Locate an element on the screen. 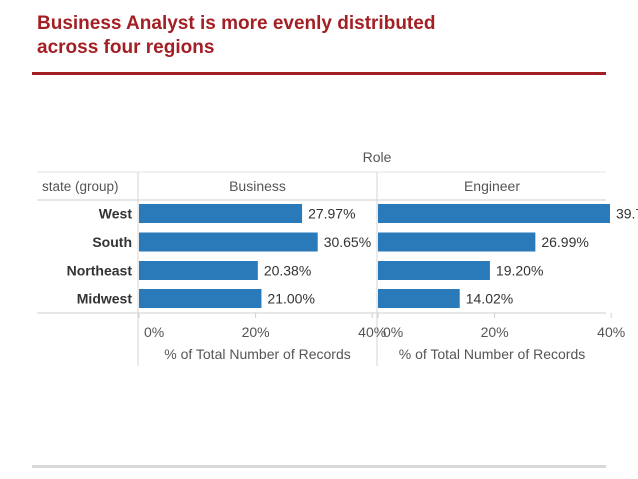 This screenshot has height=479, width=638. x-axis-title-engineer: % of Total Number of Records is located at coordinates (492, 354).